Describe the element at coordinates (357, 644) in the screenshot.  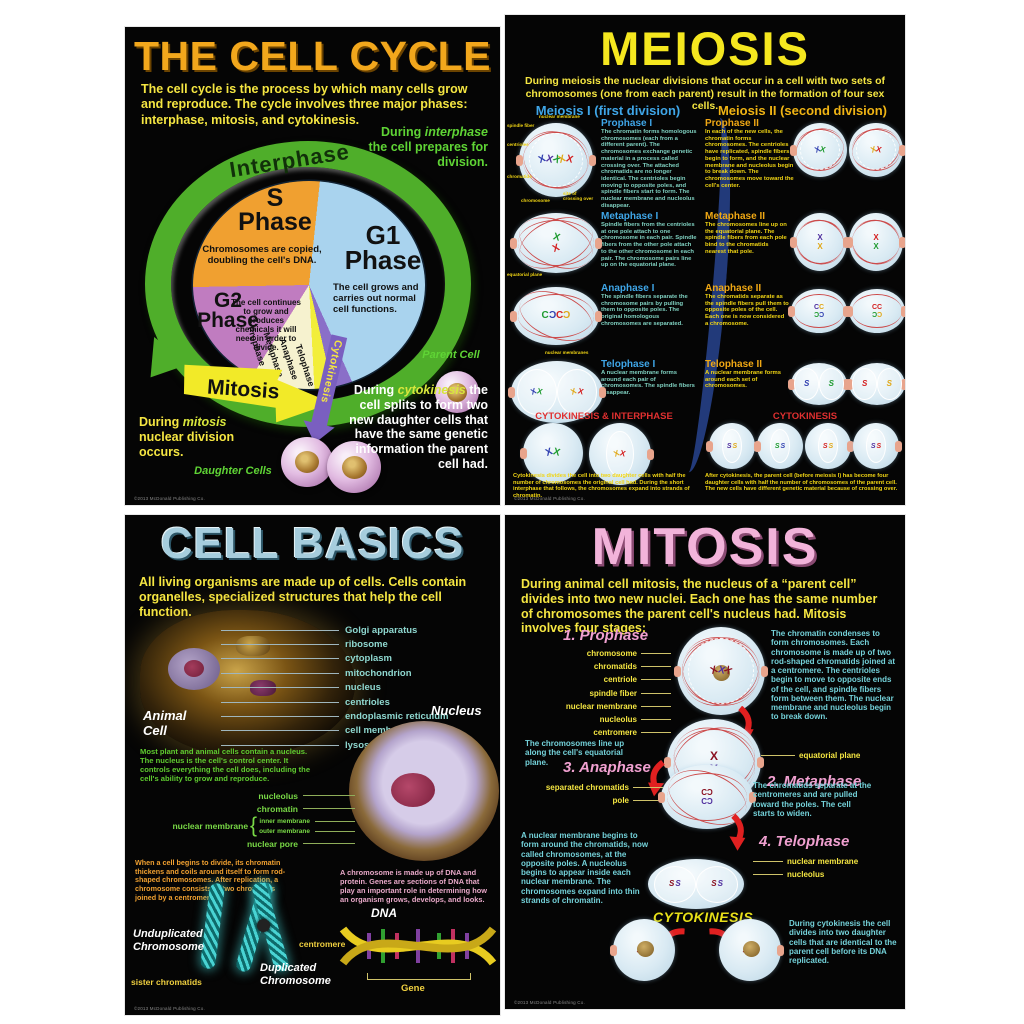
I see `organelle-row: ribosome` at that location.